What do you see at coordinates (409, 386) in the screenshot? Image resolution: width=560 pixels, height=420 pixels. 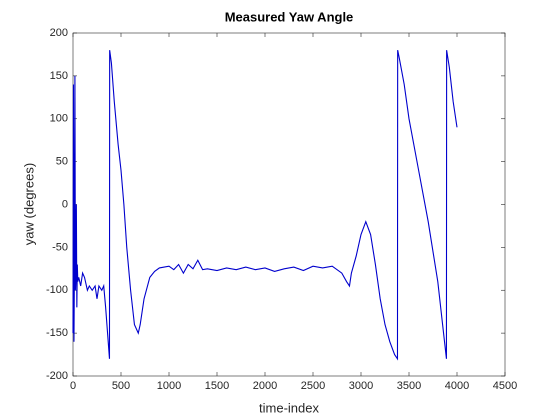 I see `x-tick-label: 3500` at bounding box center [409, 386].